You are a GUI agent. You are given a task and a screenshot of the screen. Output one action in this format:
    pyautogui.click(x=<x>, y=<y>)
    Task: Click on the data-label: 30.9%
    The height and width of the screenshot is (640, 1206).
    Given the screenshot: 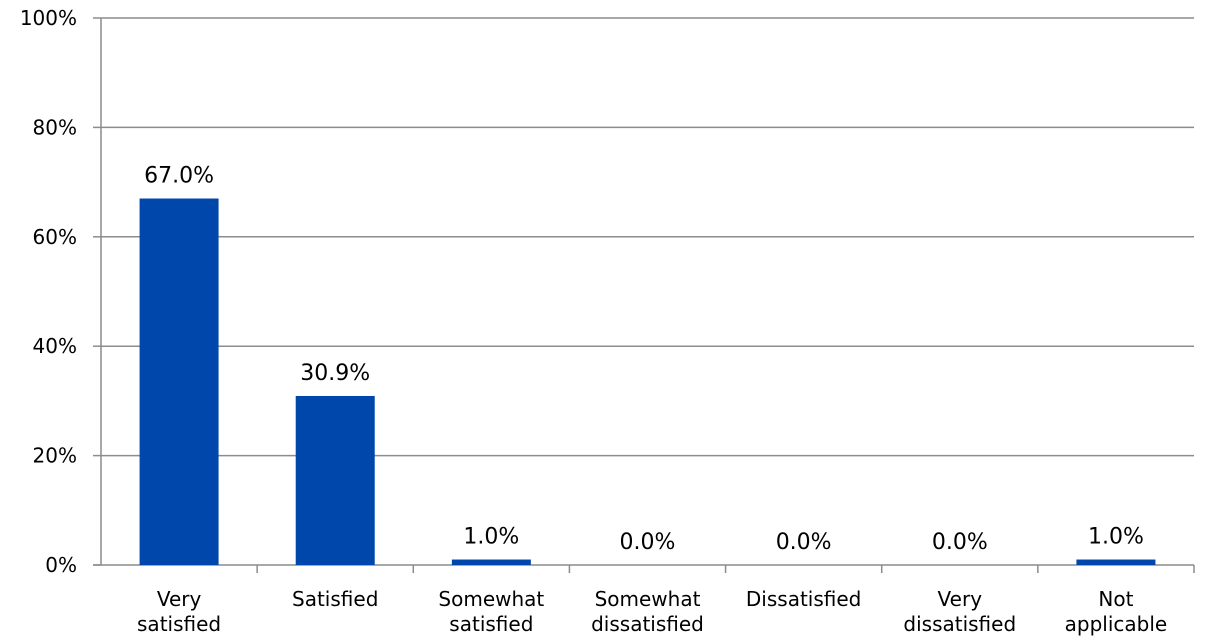 What is the action you would take?
    pyautogui.click(x=335, y=373)
    